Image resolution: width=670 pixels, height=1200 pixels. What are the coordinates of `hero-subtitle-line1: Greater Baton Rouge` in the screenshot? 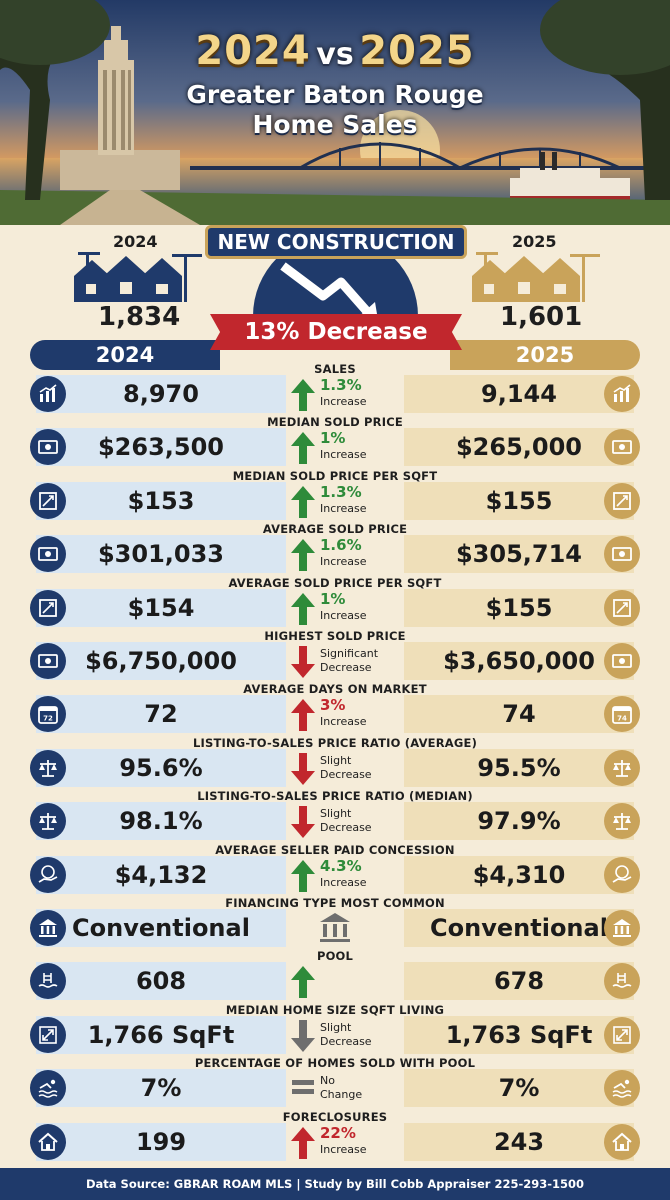 It's located at (335, 94).